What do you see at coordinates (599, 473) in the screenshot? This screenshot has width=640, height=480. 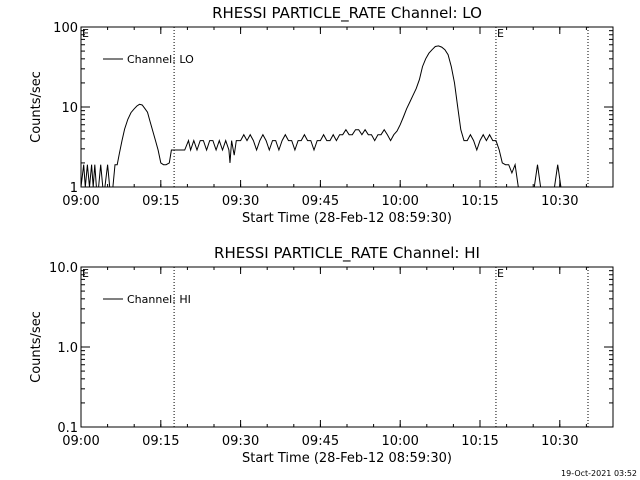 I see `footer-timestamp: 19-Oct-2021 03:52` at bounding box center [599, 473].